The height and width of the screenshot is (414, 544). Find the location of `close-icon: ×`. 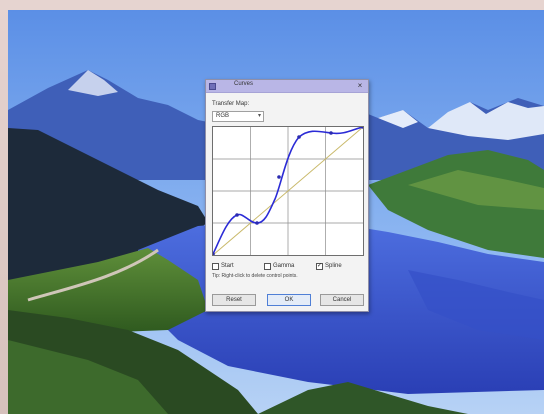

close-icon: × is located at coordinates (360, 85).